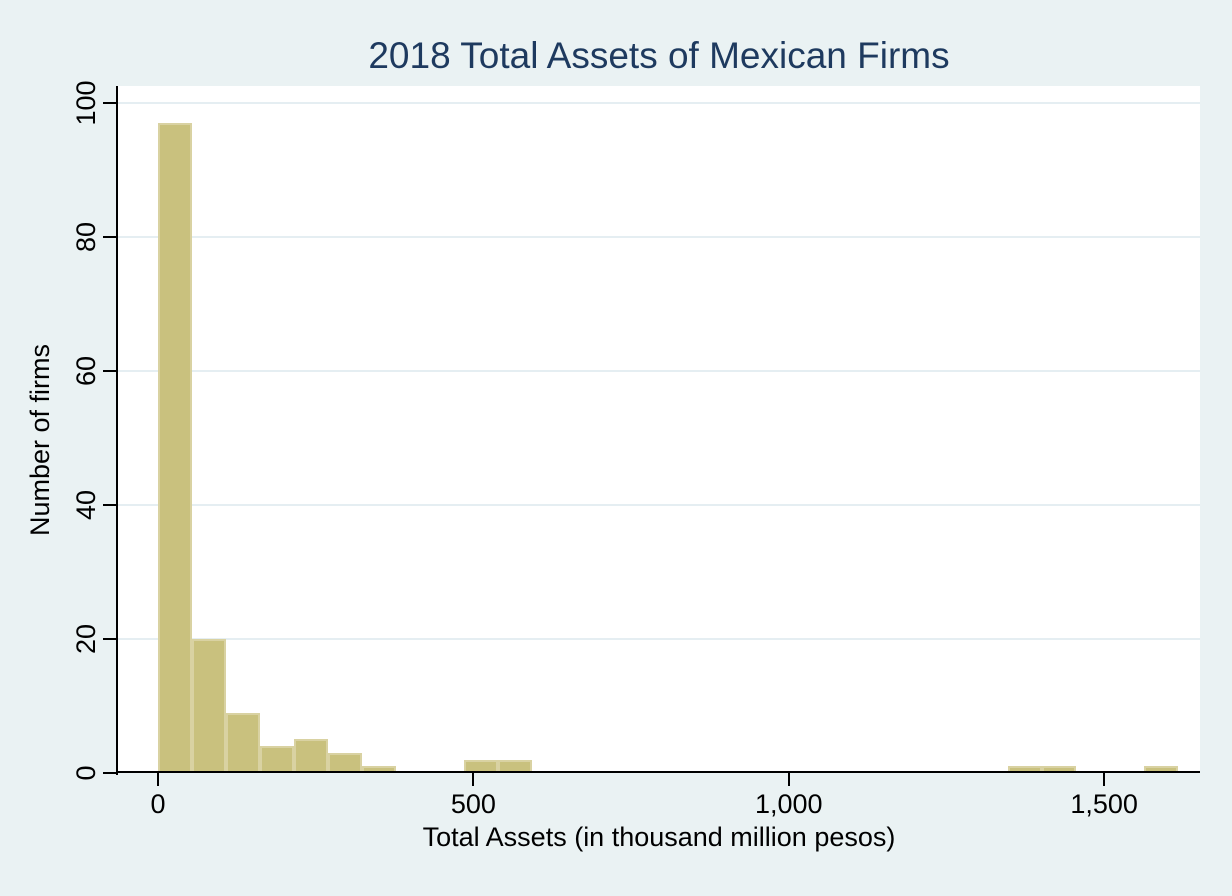  Describe the element at coordinates (659, 55) in the screenshot. I see `chart-title: 2018 Total Assets of Mexican Firms` at that location.